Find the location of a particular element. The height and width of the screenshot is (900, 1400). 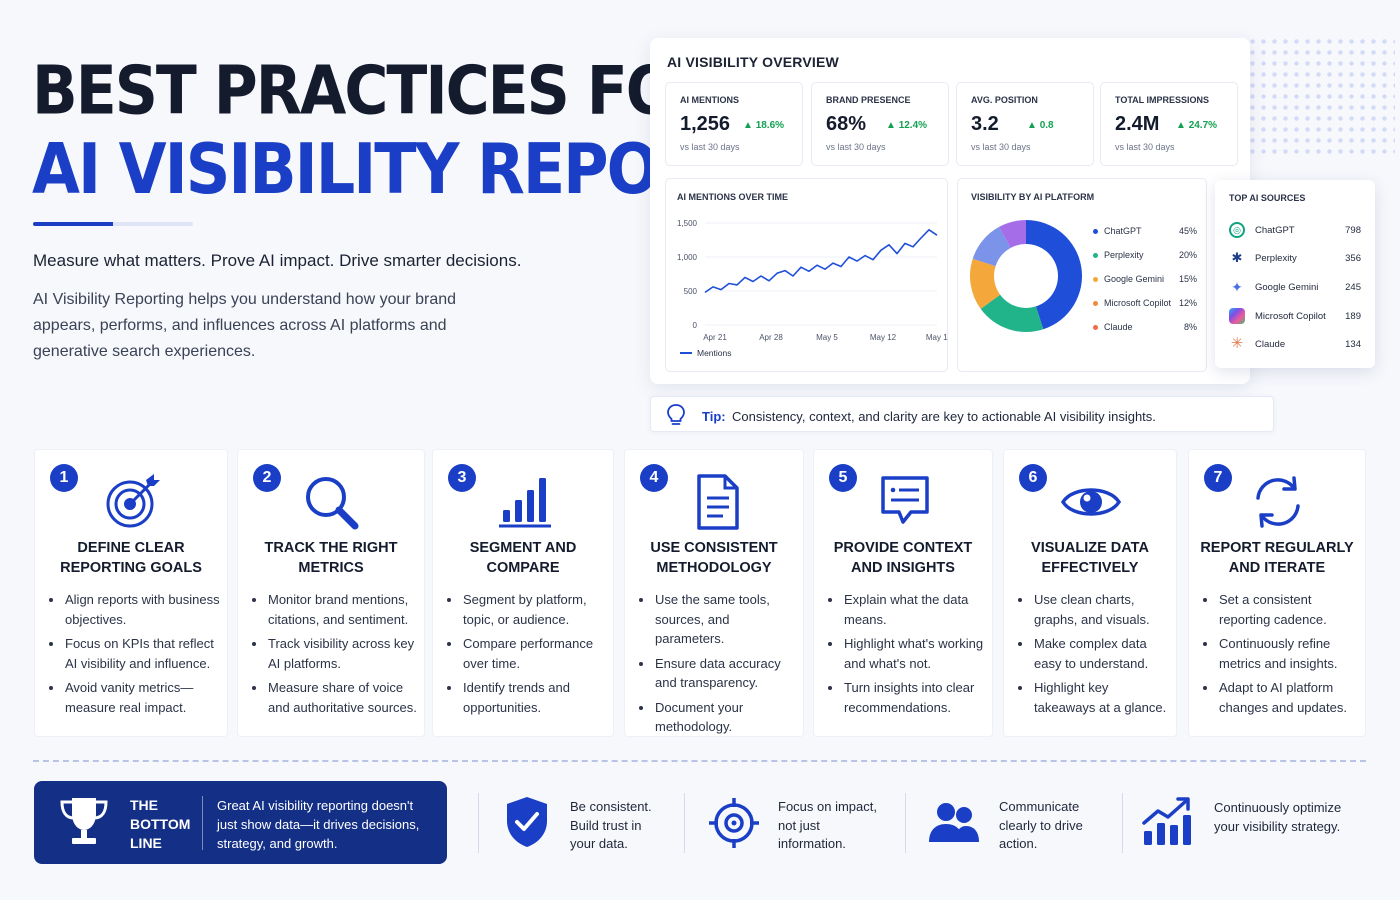

card-title: REPORT REGULARLY AND ITERATE is located at coordinates (1277, 558).